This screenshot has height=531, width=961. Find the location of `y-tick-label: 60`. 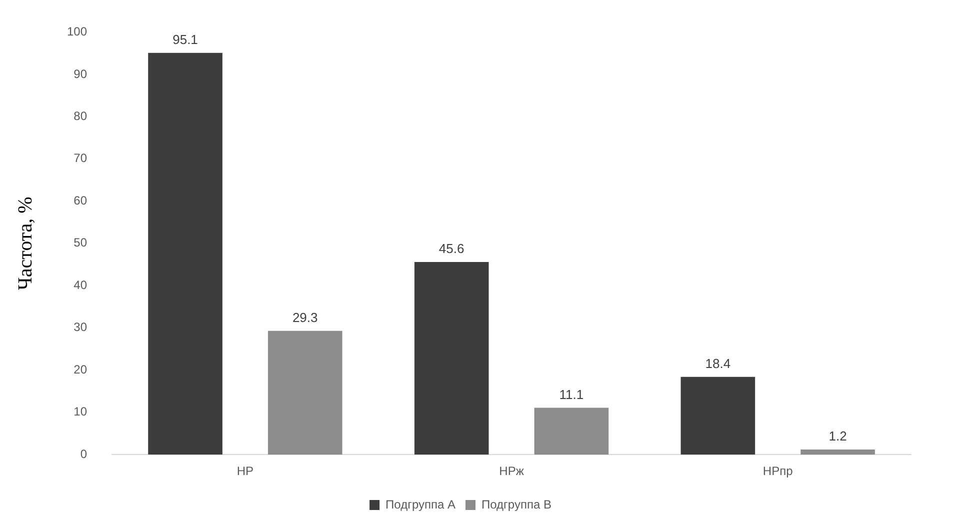

y-tick-label: 60 is located at coordinates (81, 200).